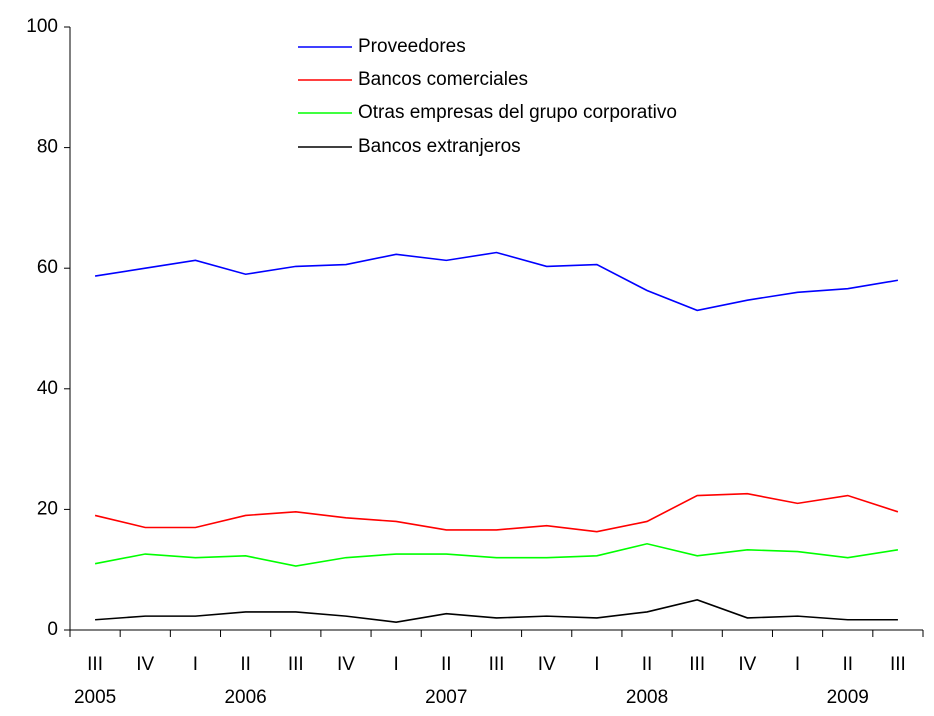 This screenshot has height=716, width=934. I want to click on y-tick-label: 40, so click(47, 388).